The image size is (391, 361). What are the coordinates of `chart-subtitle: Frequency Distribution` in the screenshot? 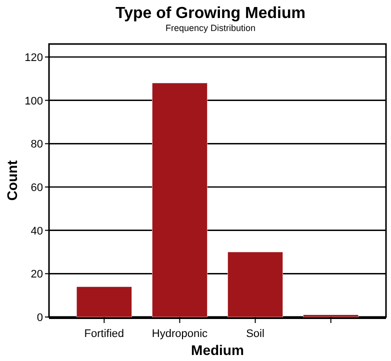 It's located at (210, 28).